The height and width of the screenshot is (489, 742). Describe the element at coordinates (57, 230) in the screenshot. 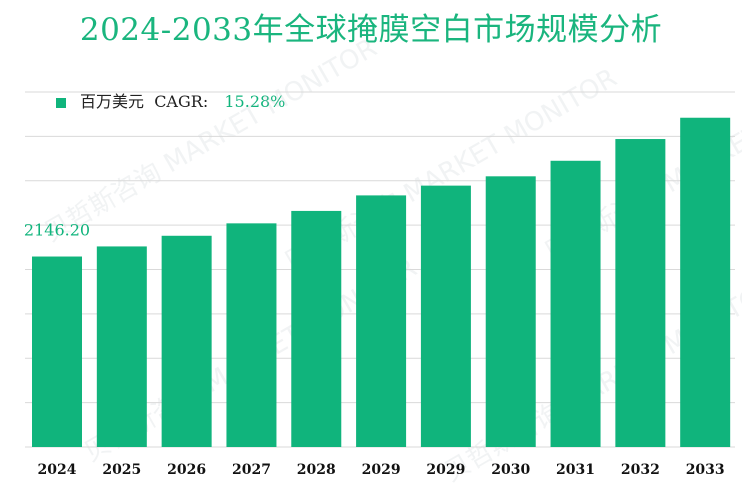

I see `data-label: 2146.20` at that location.